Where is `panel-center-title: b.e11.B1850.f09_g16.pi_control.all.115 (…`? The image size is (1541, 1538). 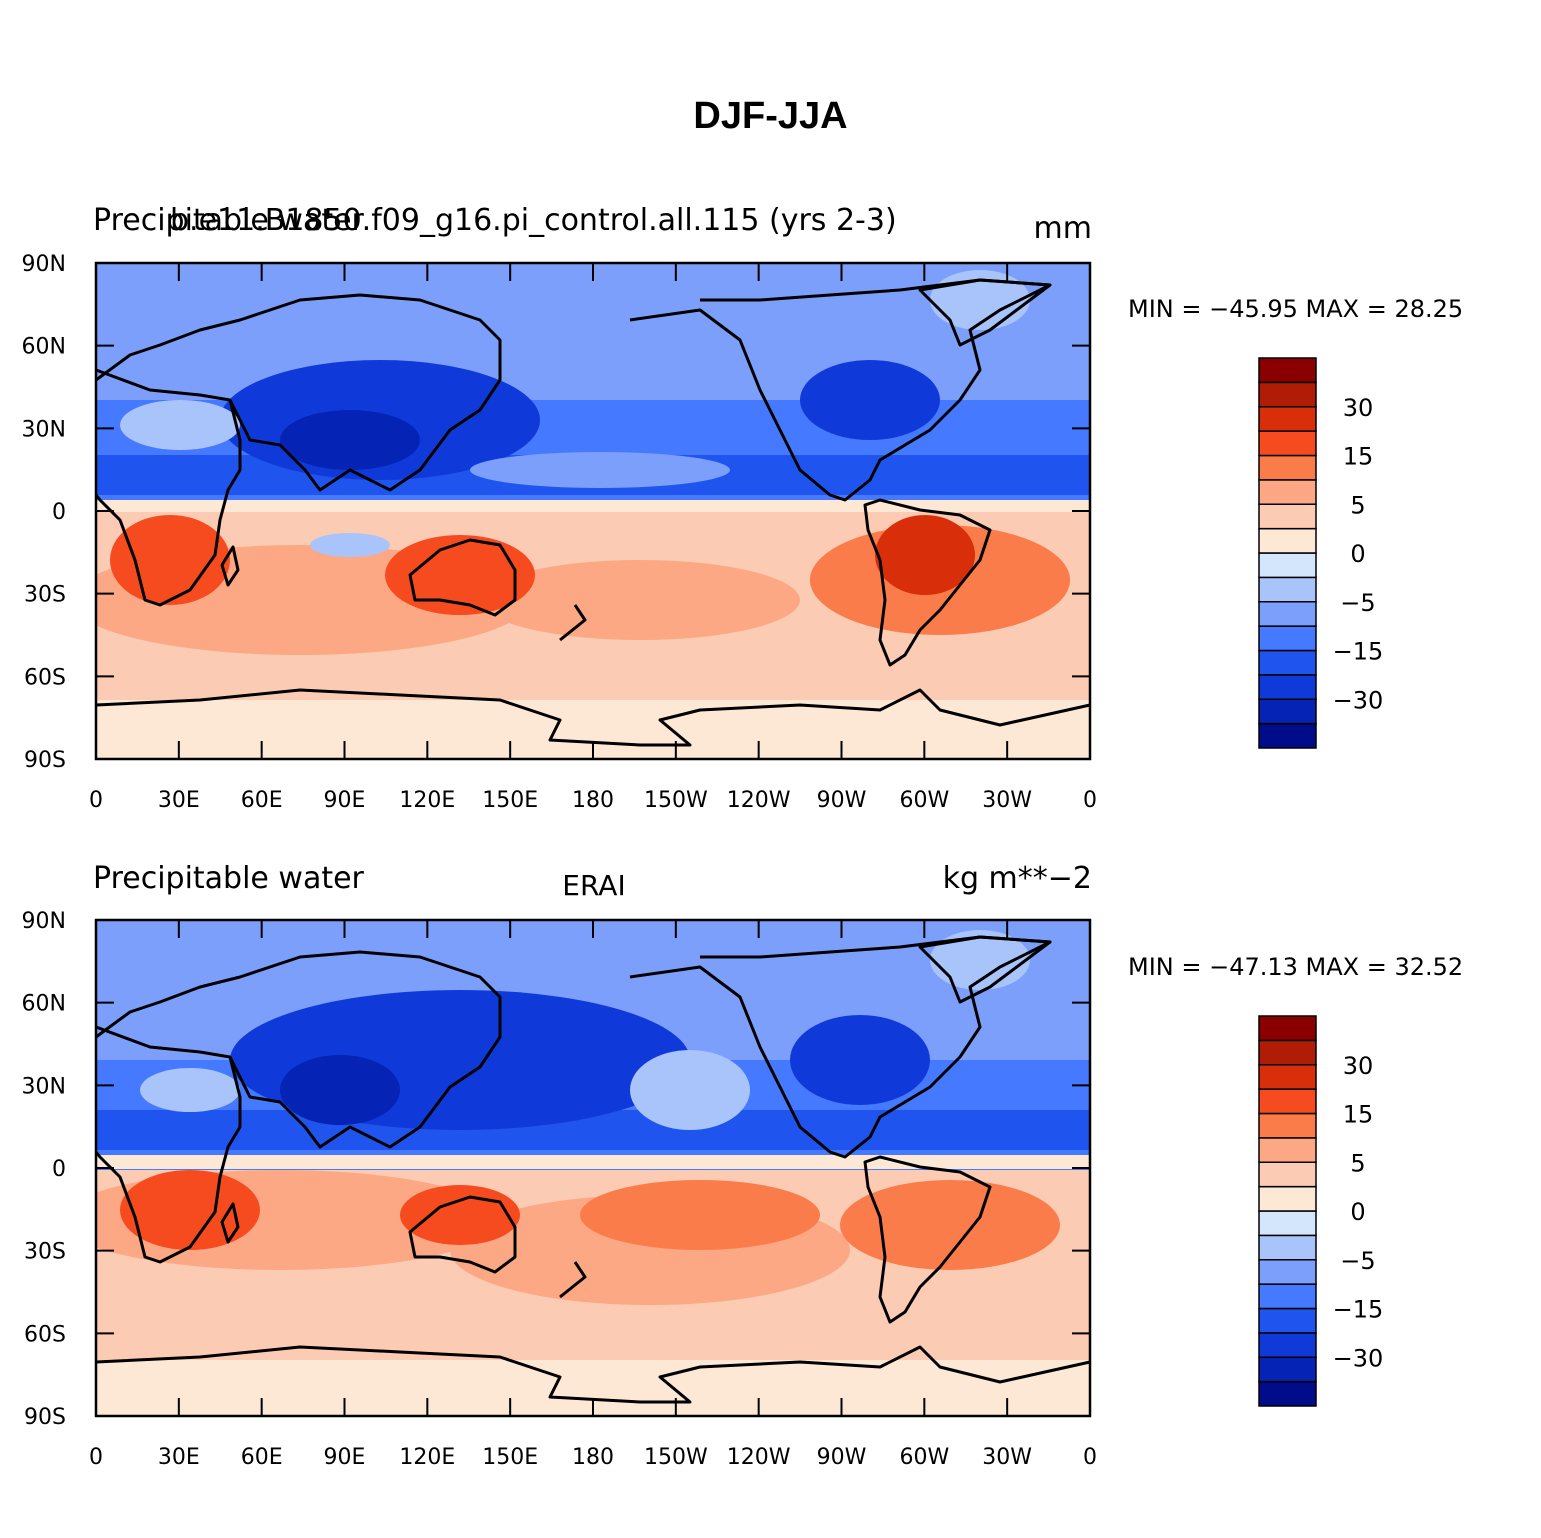
panel-center-title: b.e11.B1850.f09_g16.pi_control.all.115 (… is located at coordinates (533, 220).